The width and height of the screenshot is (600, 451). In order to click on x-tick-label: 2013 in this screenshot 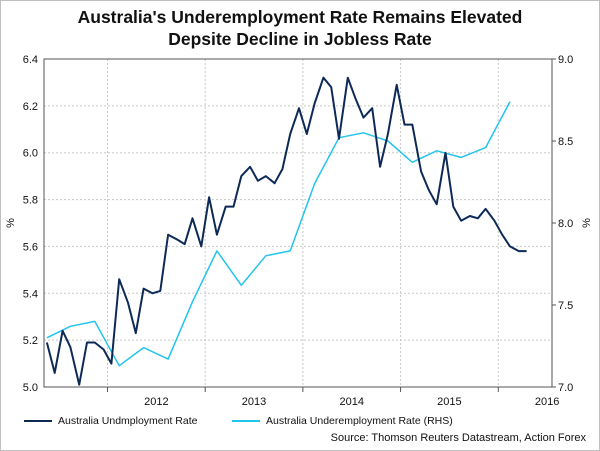, I will do `click(254, 402)`.